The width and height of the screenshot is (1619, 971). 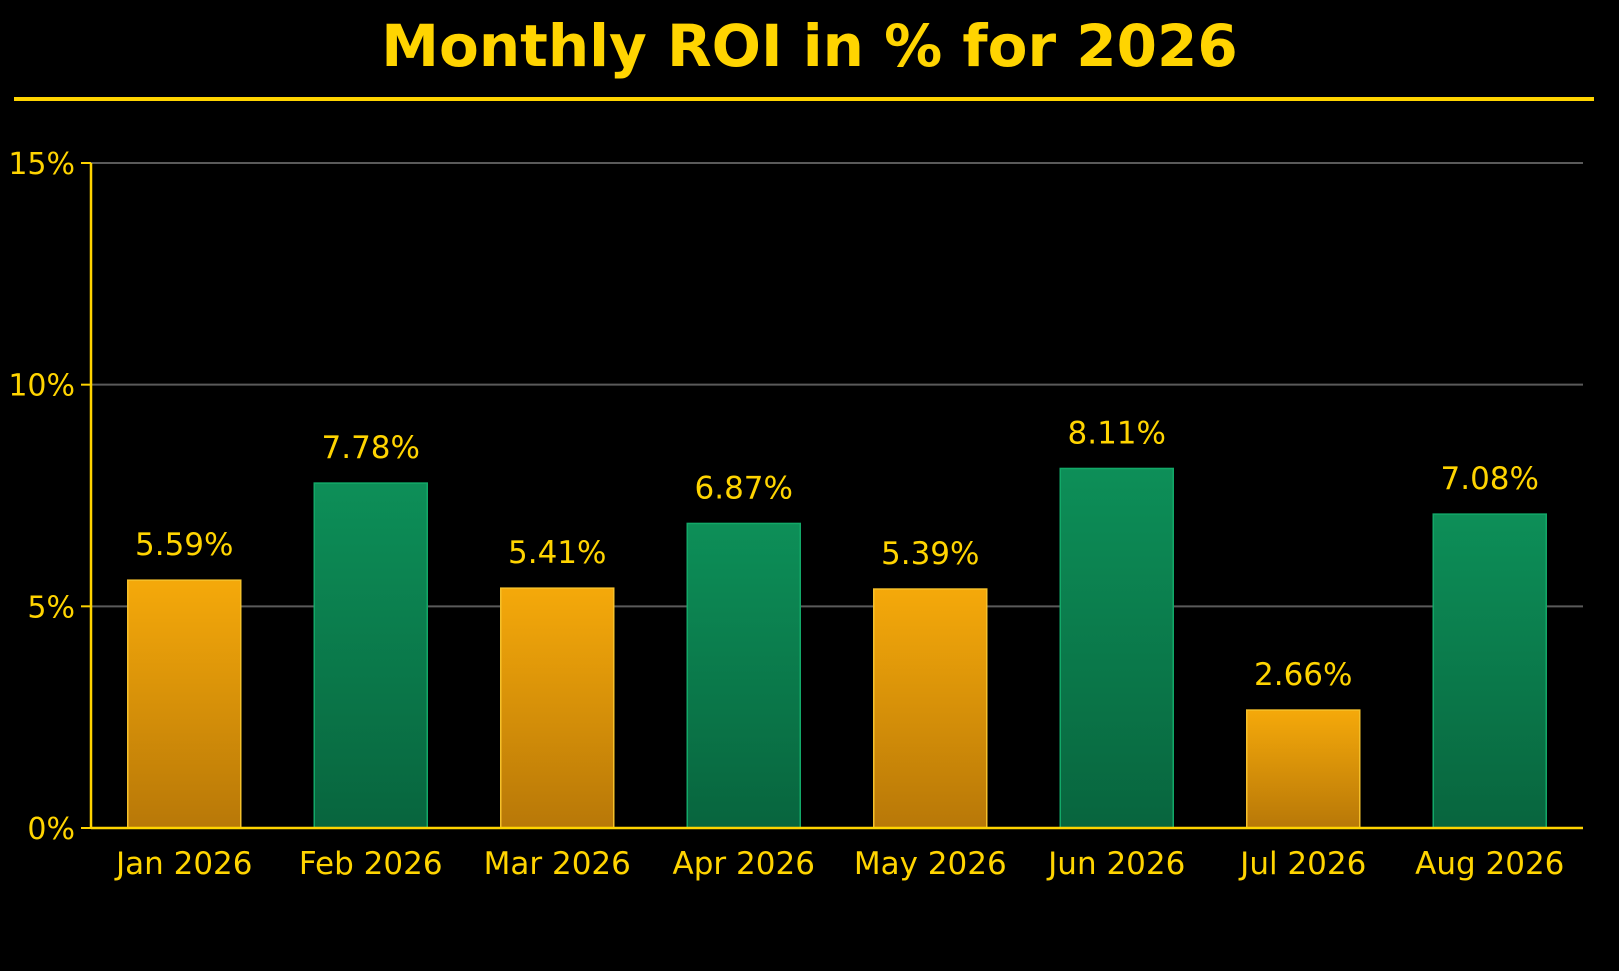 I want to click on x-tick-label: Mar 2026, so click(x=557, y=864).